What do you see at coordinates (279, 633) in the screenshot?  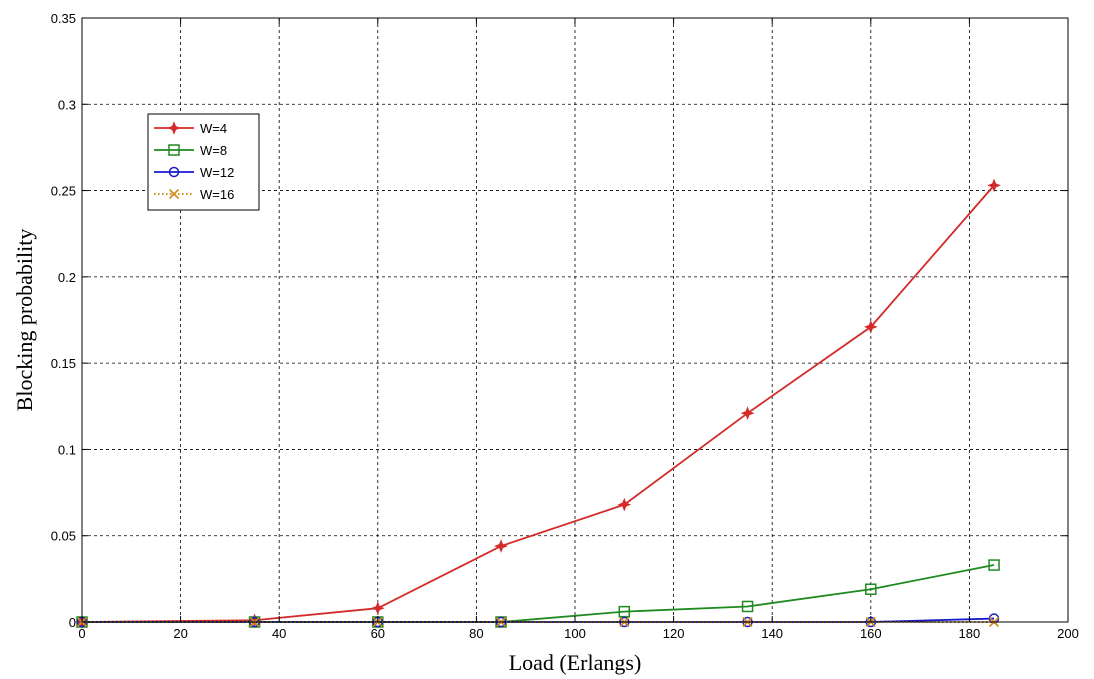 I see `x-tick-label: 40` at bounding box center [279, 633].